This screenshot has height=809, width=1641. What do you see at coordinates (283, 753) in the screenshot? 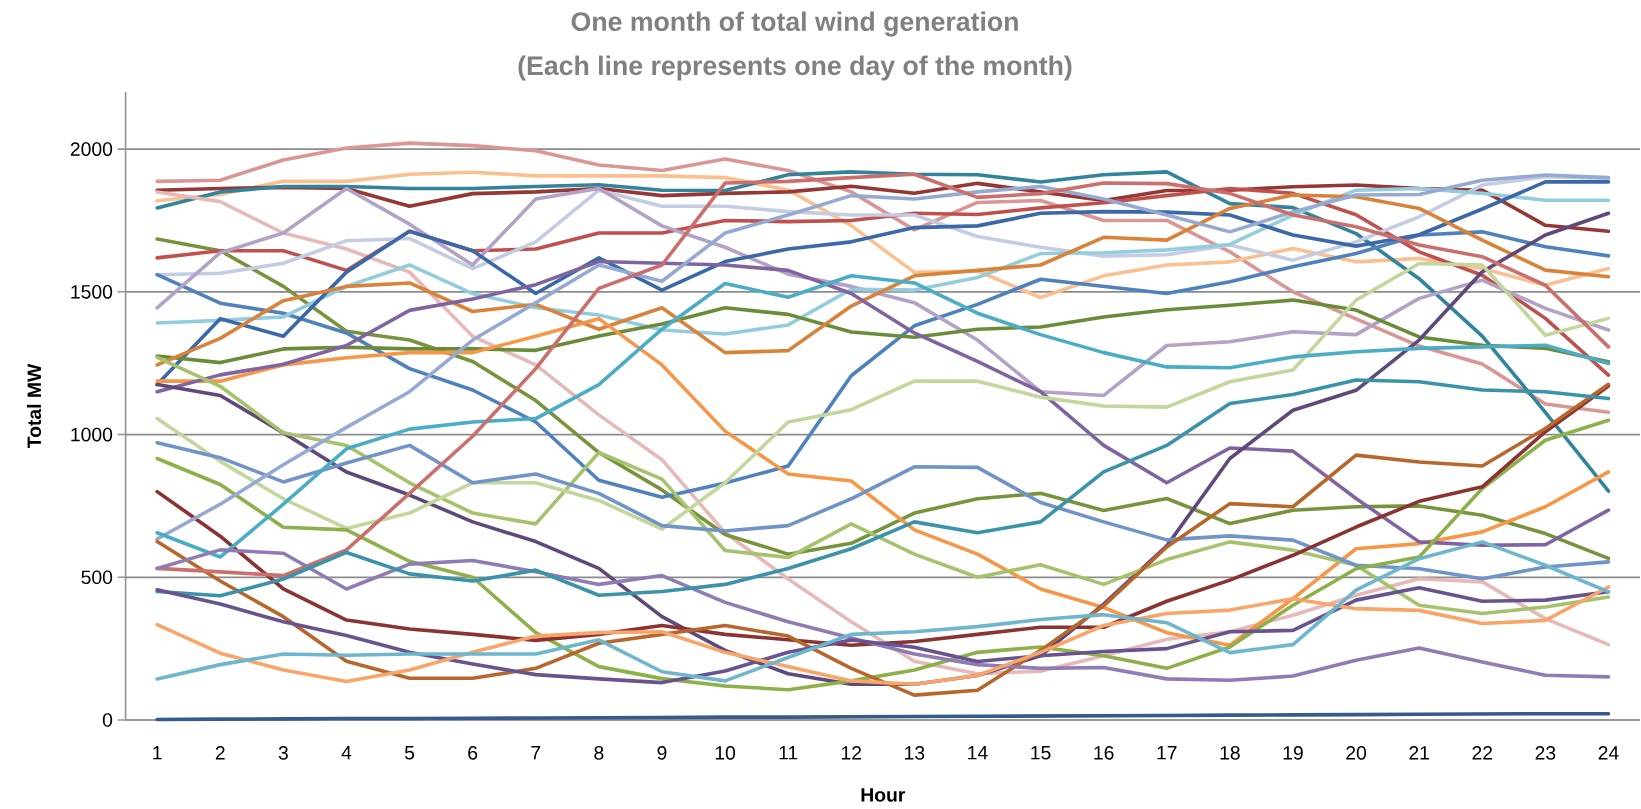
I see `x-tick-label: 3` at bounding box center [283, 753].